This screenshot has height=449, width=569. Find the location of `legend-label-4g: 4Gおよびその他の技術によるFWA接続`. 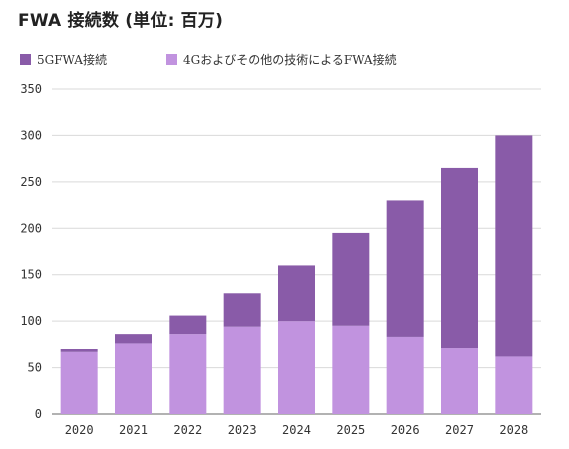

legend-label-4g: 4Gおよびその他の技術によるFWA接続 is located at coordinates (290, 59).